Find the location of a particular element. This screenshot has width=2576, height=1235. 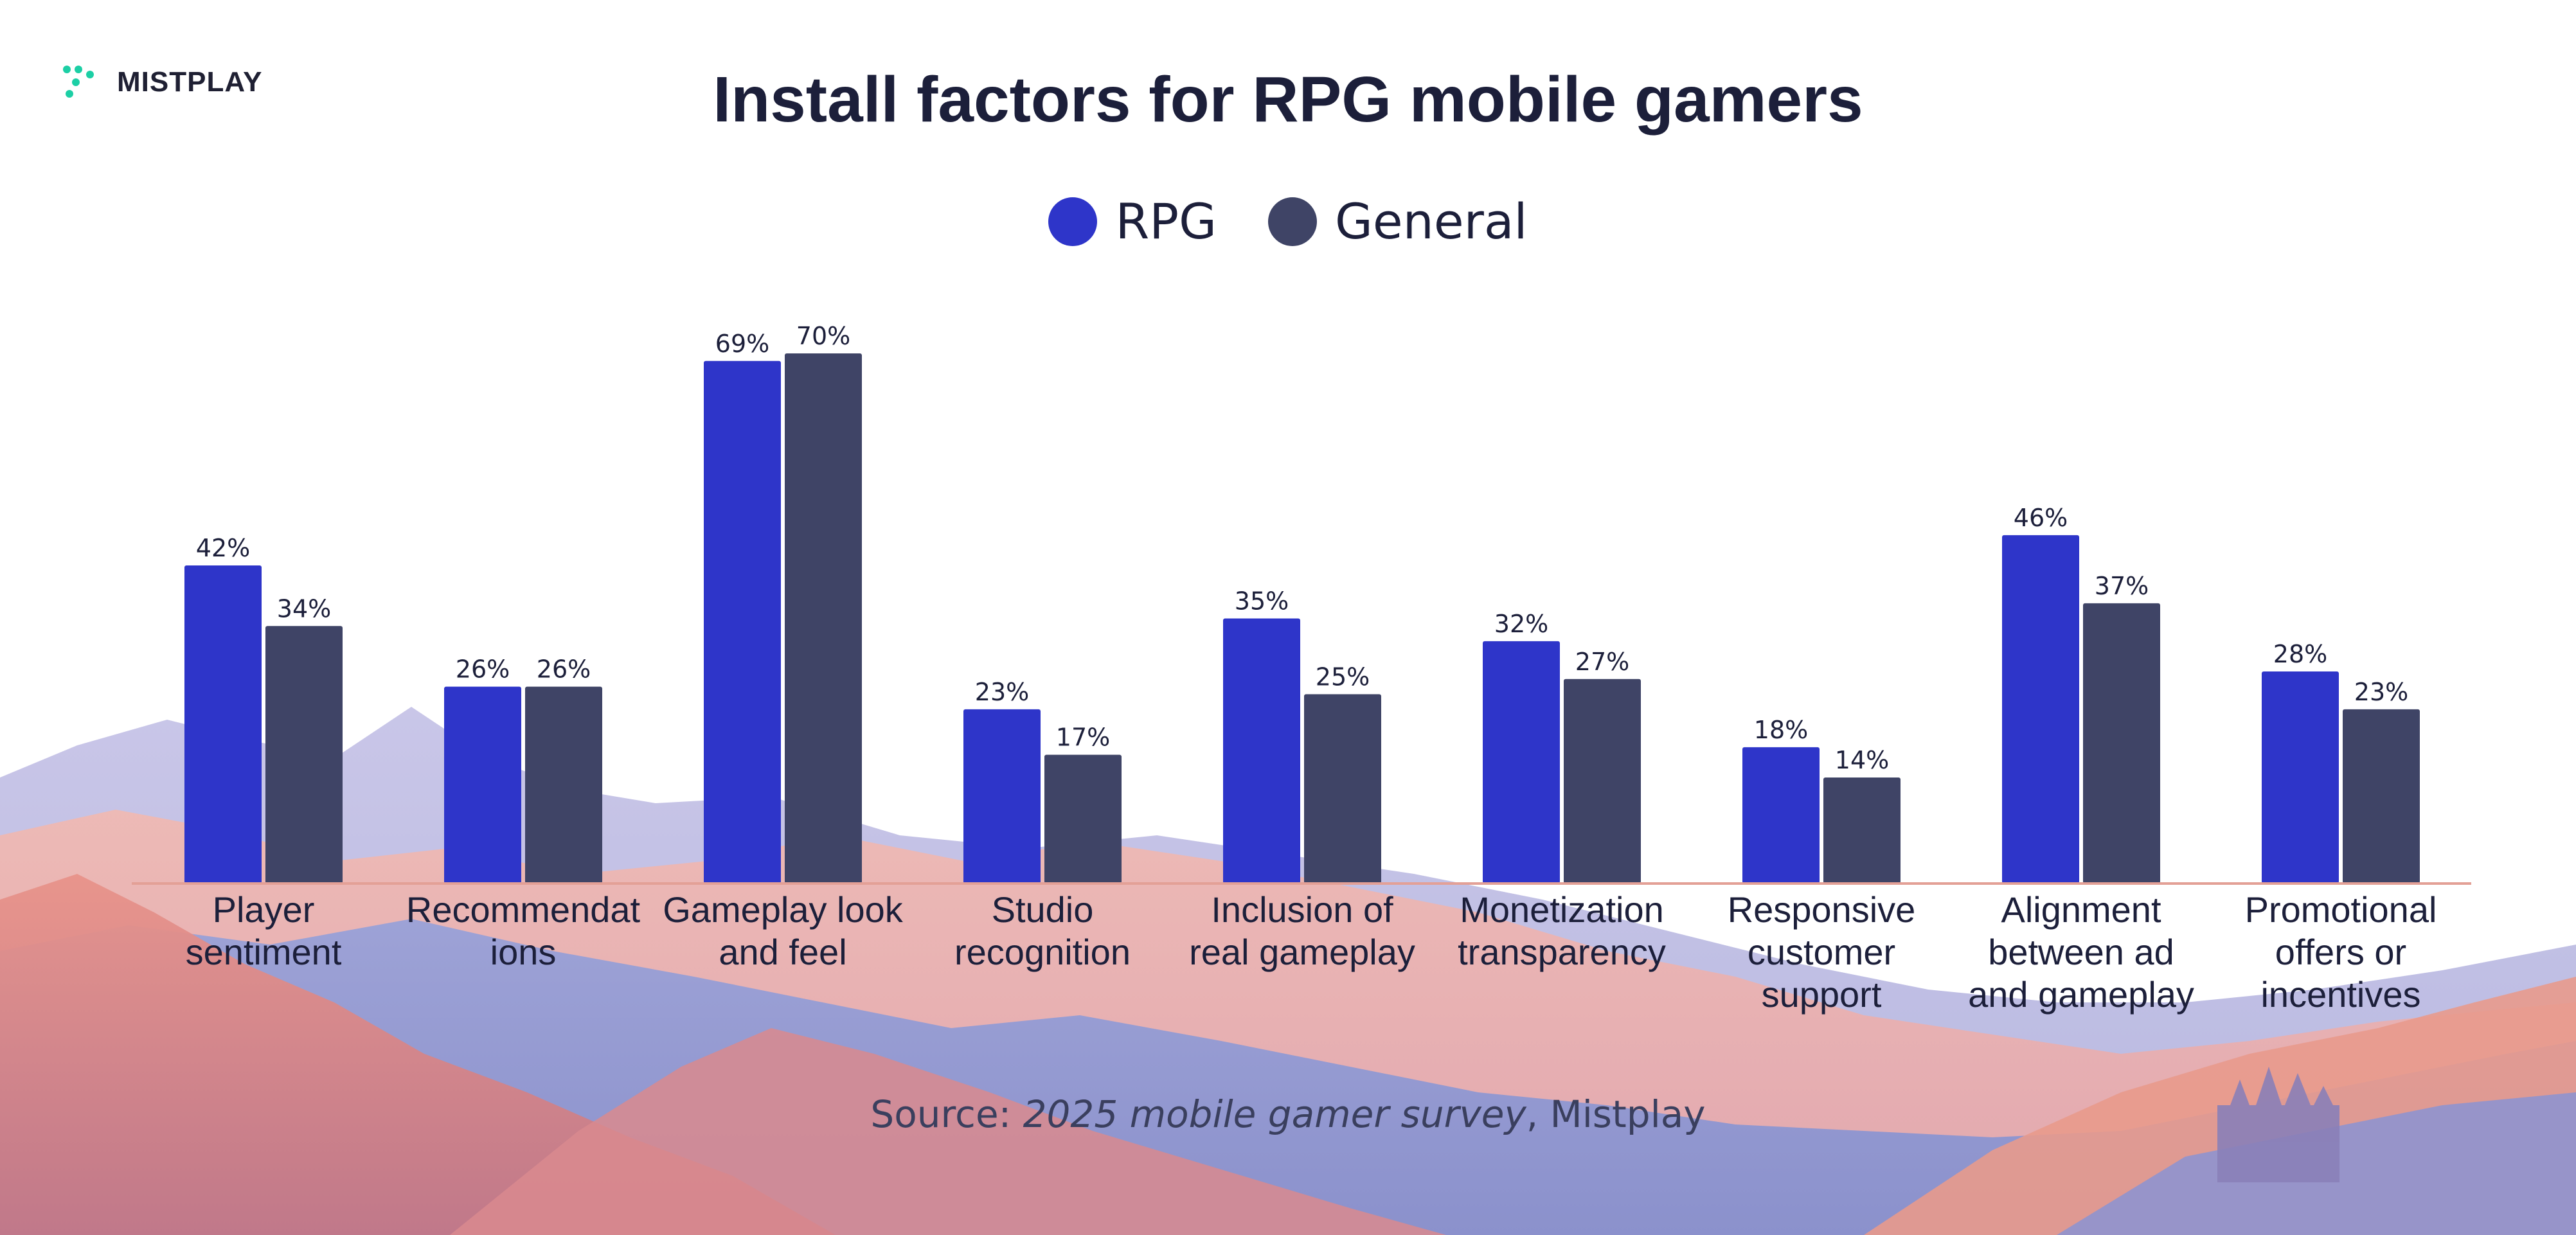

logo-text: MISTPLAY is located at coordinates (190, 82).